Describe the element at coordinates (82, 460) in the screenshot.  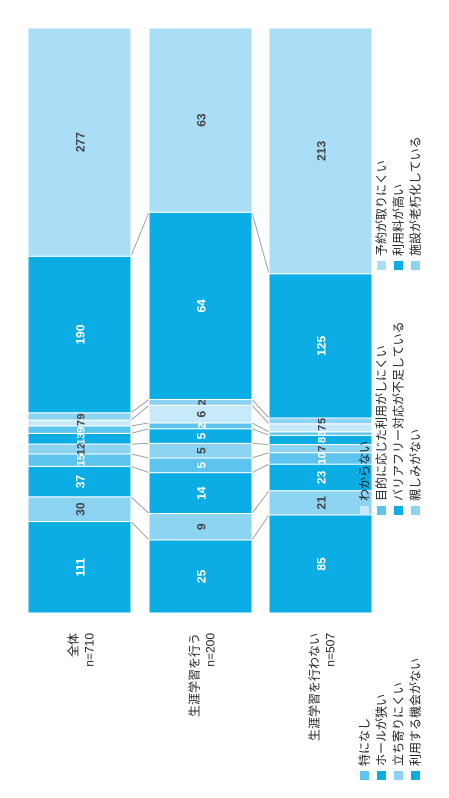
I see `data-label: 15` at that location.